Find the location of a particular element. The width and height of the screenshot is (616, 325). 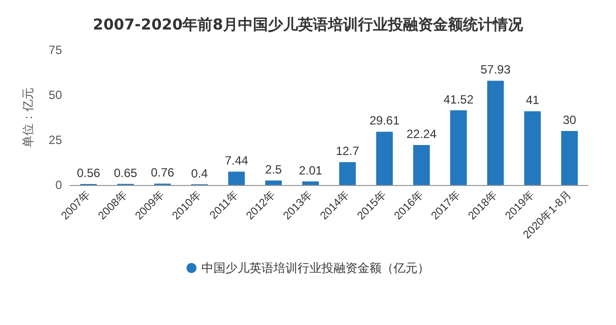

data-label: 2.5 is located at coordinates (273, 169).